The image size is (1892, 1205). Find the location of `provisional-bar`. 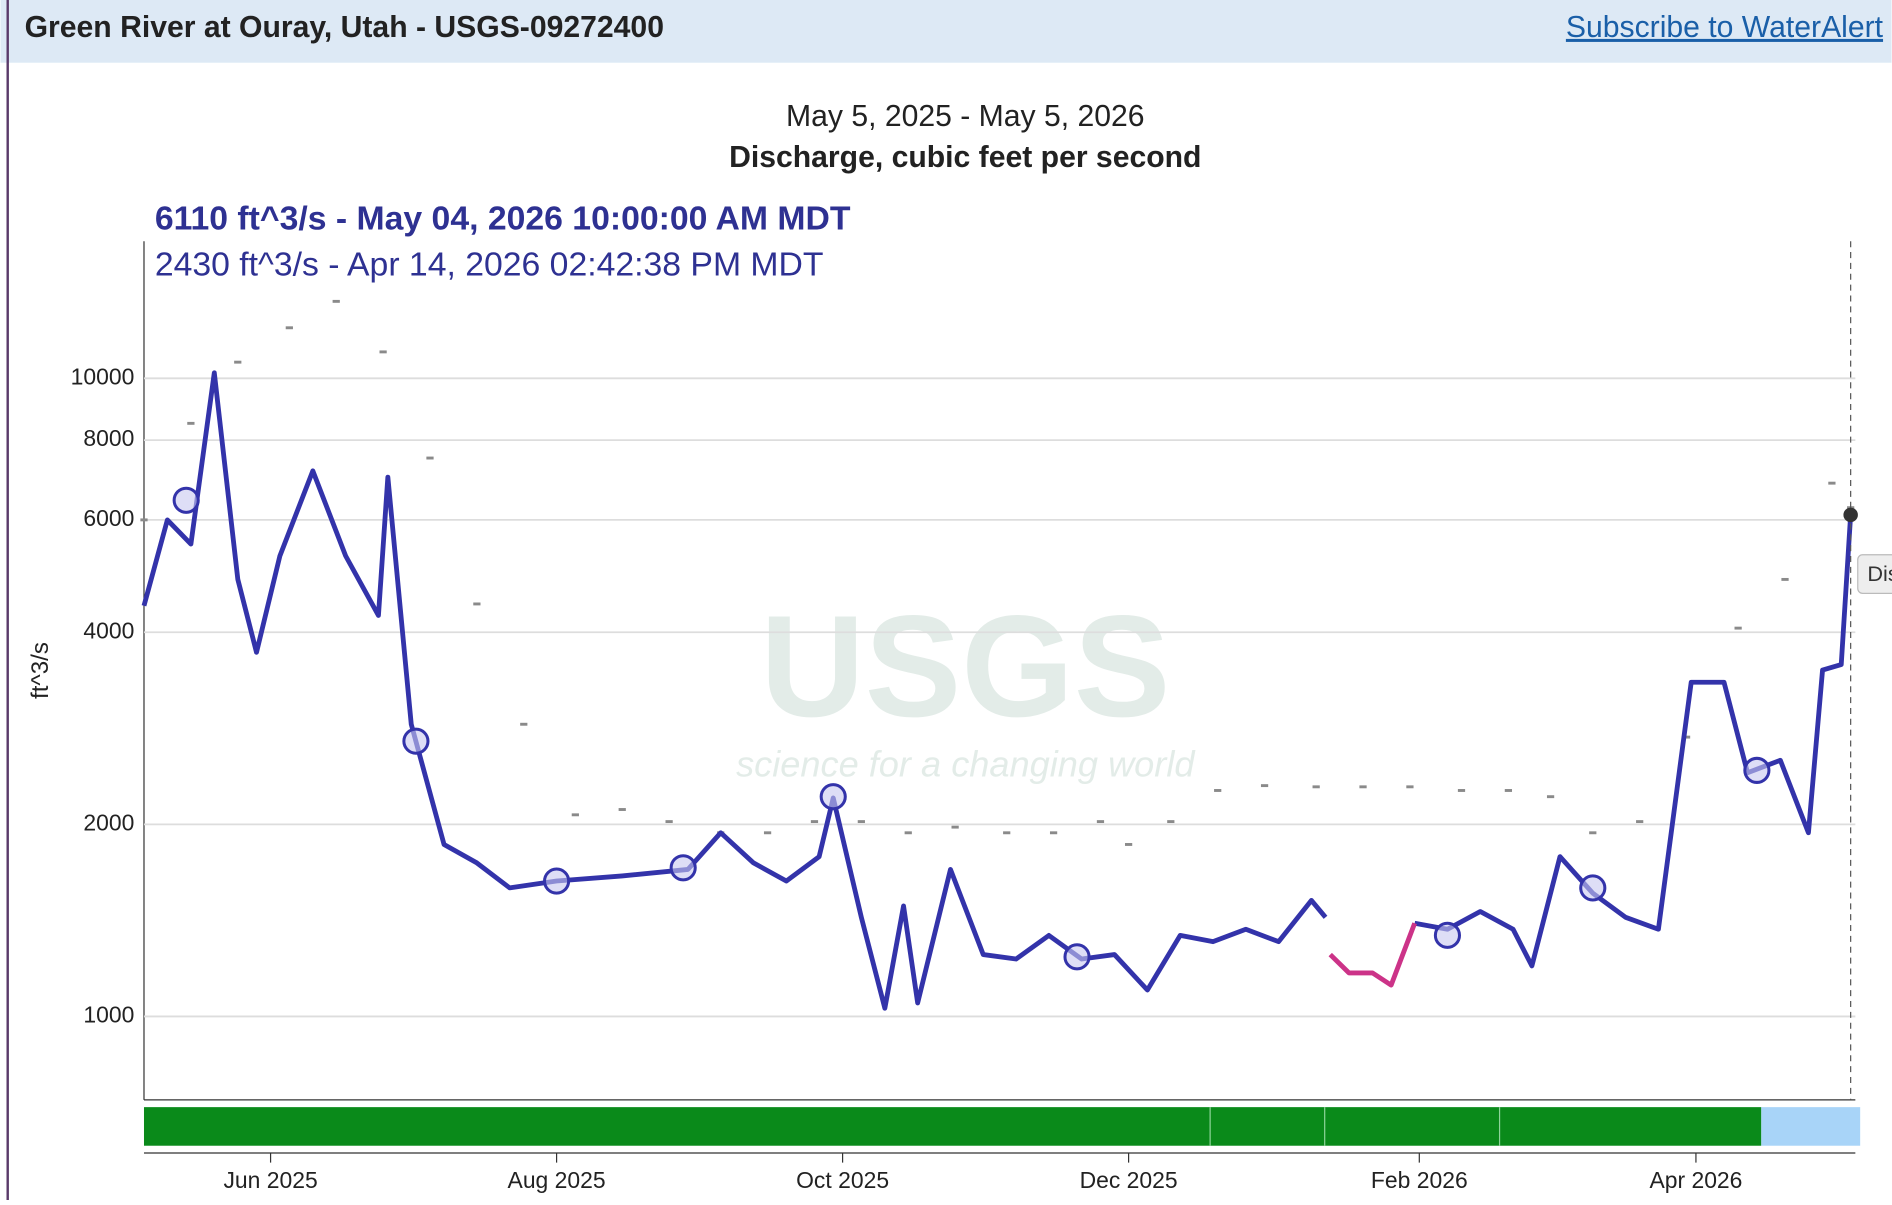

provisional-bar is located at coordinates (1811, 1126).